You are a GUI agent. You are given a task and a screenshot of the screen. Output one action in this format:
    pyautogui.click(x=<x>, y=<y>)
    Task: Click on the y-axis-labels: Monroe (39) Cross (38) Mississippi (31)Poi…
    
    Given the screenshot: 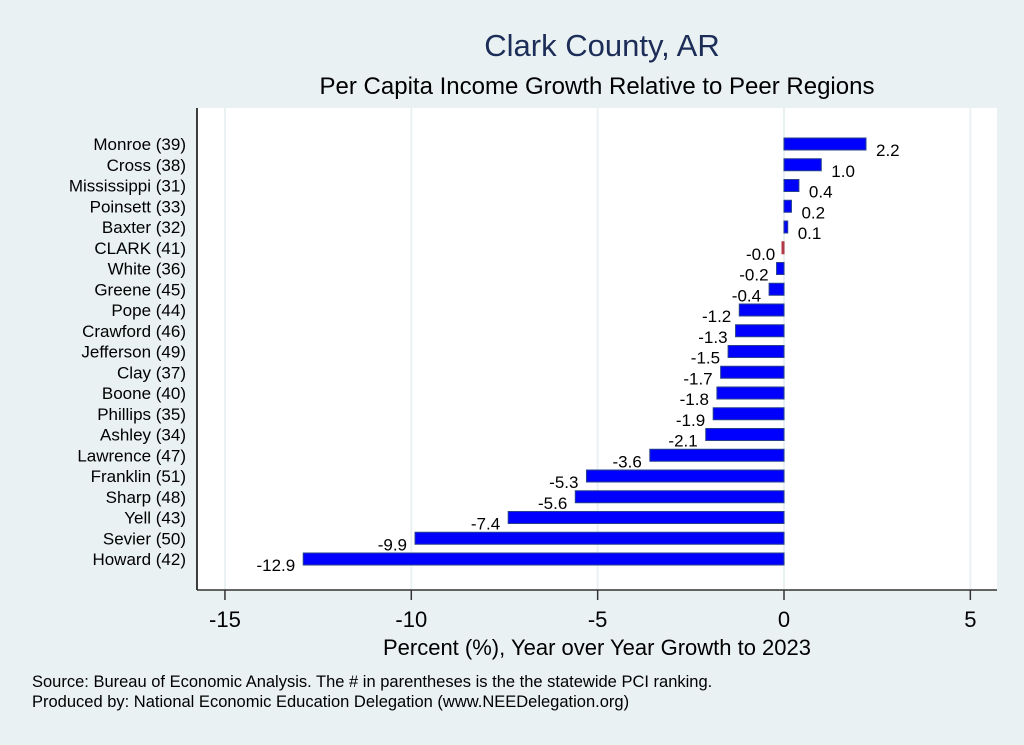 What is the action you would take?
    pyautogui.click(x=127, y=352)
    